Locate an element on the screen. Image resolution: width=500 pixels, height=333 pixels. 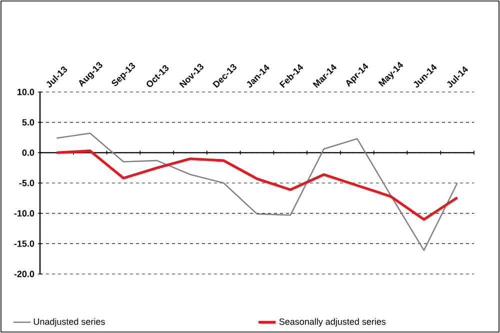
y-tick-label: -5.0 is located at coordinates (26, 183).